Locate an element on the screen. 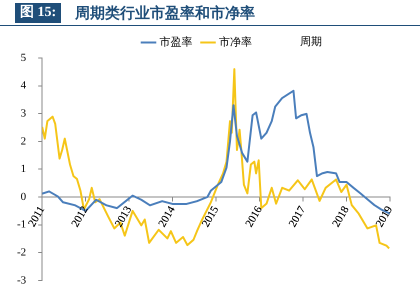  legend-label: 市盈率 is located at coordinates (176, 41).